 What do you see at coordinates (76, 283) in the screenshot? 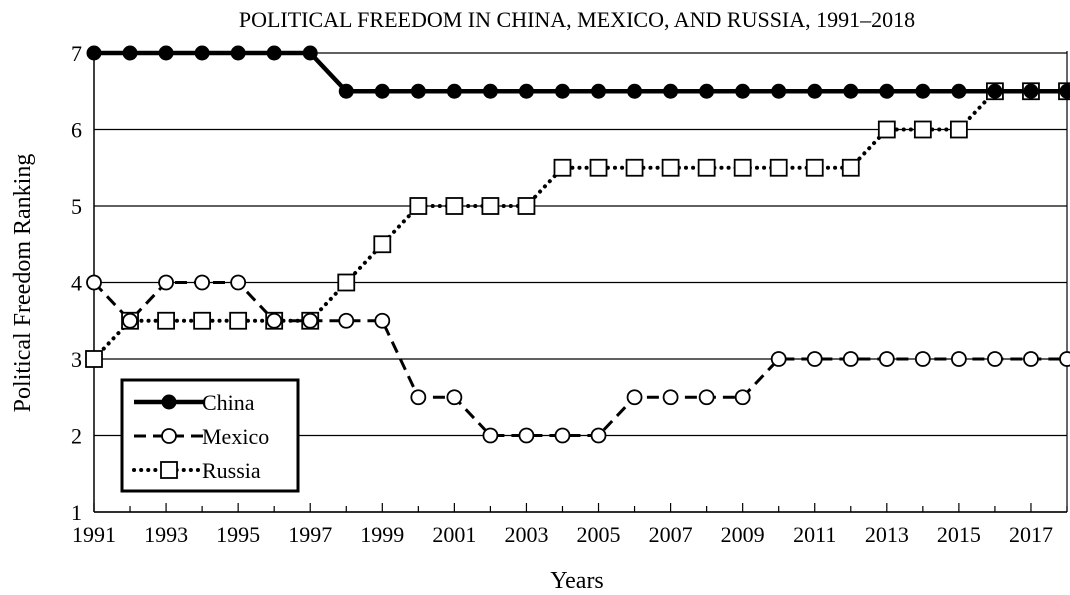
I see `y-tick-label: 4` at bounding box center [76, 283].